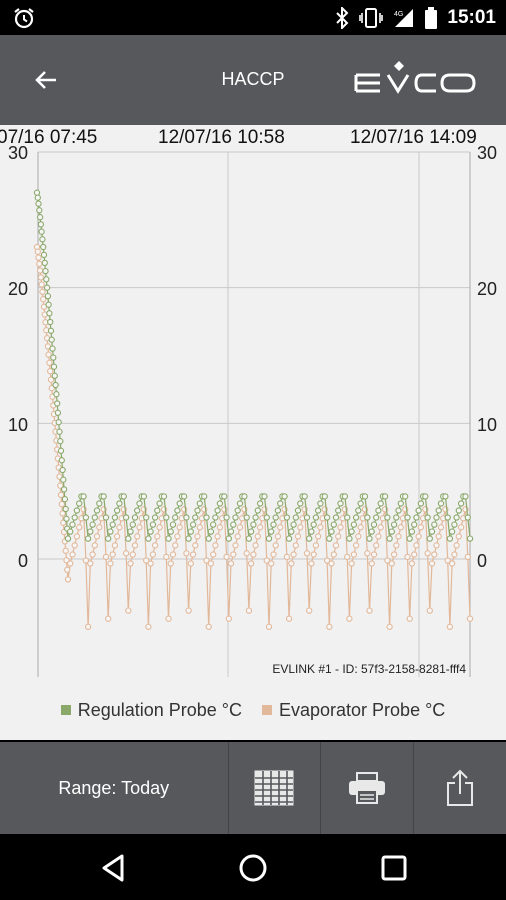 This screenshot has width=506, height=900. Describe the element at coordinates (404, 17) in the screenshot. I see `signal-4g-icon: 4G` at that location.